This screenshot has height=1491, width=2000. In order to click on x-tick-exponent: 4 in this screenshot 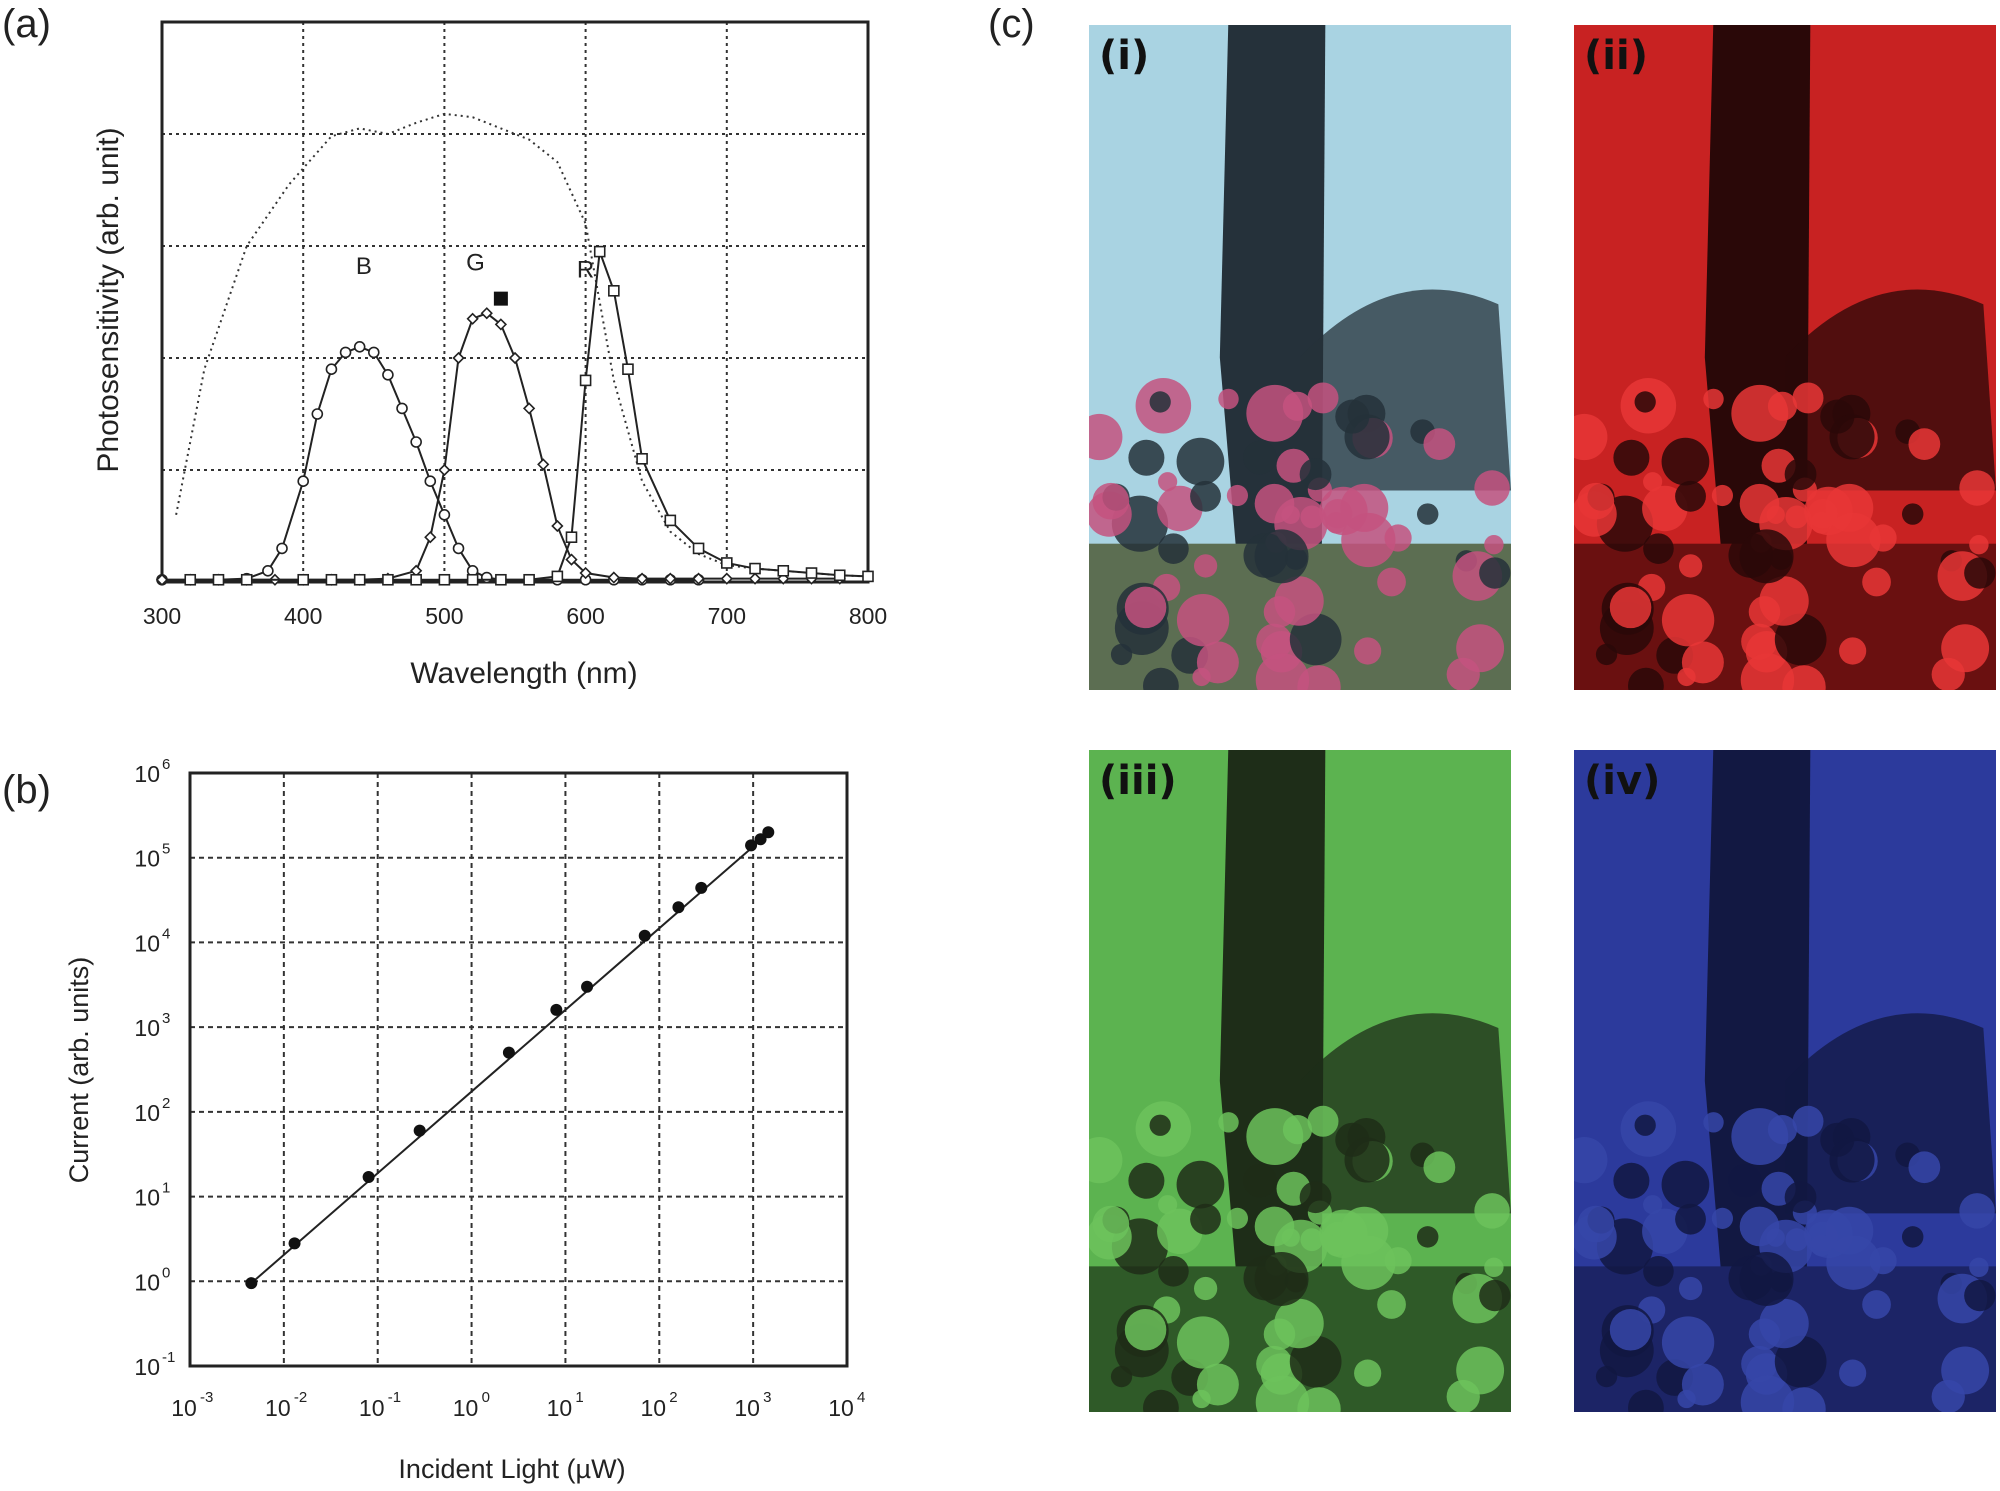, I will do `click(861, 1397)`.